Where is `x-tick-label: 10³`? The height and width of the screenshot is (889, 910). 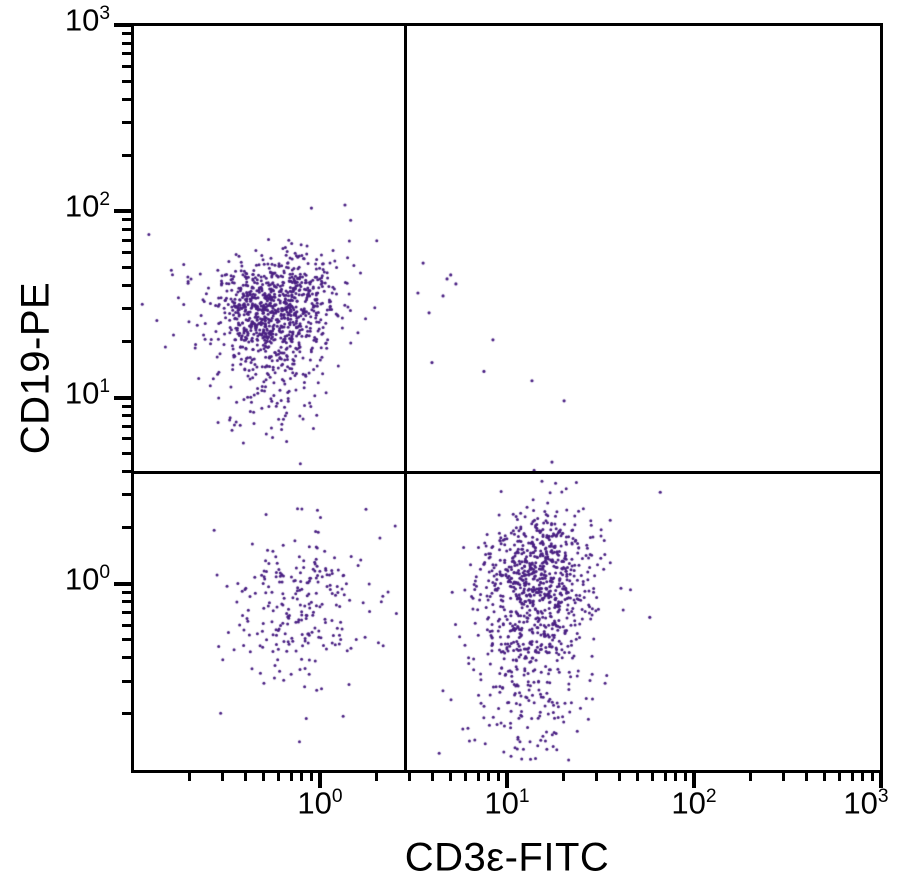
x-tick-label: 10³ is located at coordinates (866, 803).